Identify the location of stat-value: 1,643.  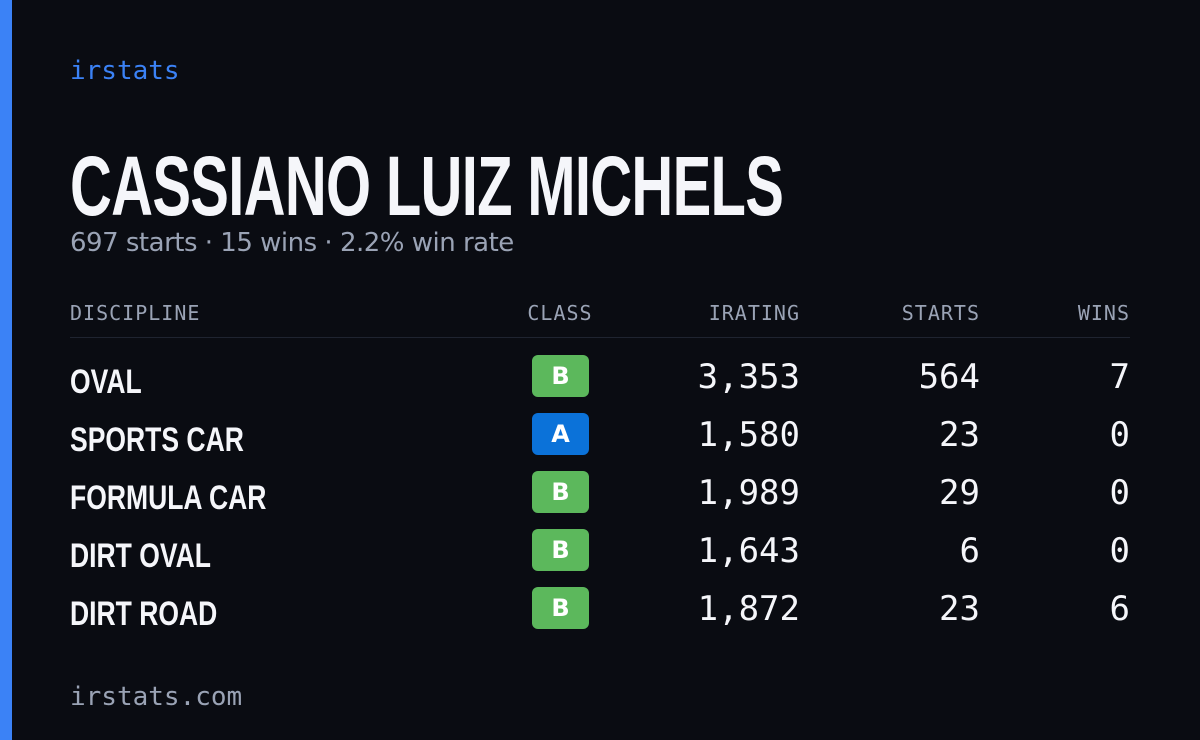
(748, 551).